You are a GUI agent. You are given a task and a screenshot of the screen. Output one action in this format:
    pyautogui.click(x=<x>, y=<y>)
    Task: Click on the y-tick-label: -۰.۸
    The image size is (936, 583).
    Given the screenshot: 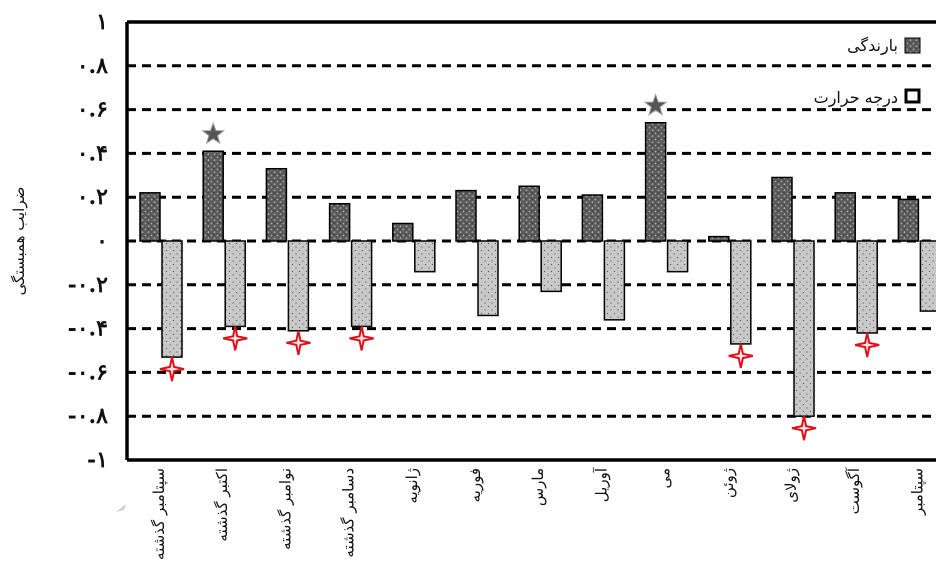 What is the action you would take?
    pyautogui.click(x=88, y=416)
    